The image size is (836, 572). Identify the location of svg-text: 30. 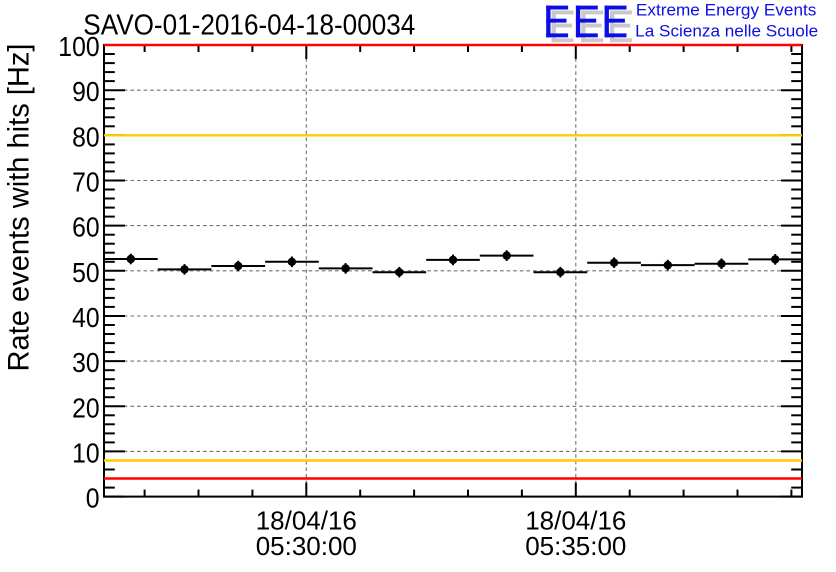
(86, 362).